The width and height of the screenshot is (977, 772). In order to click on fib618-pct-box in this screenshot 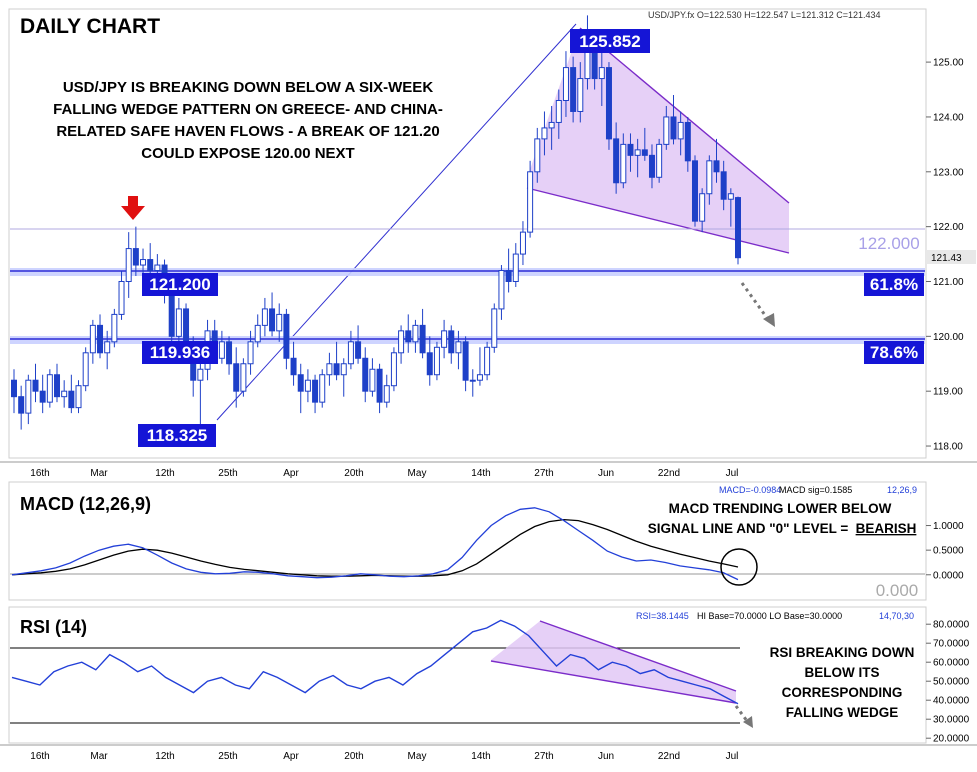, I will do `click(894, 284)`.